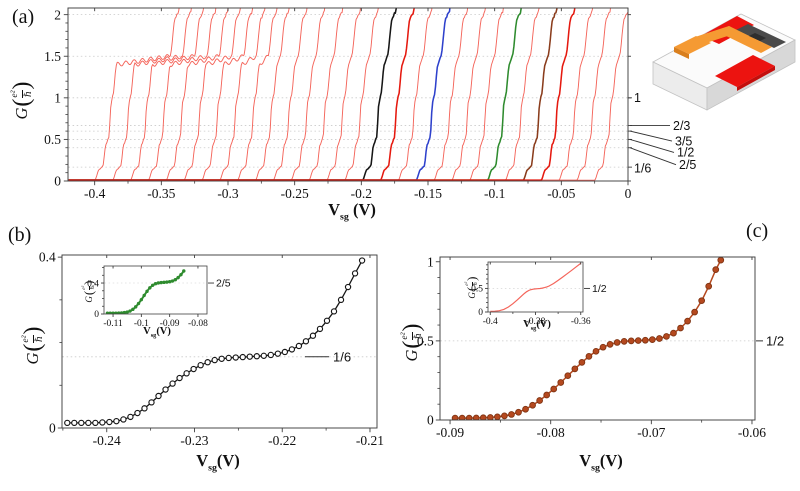 This screenshot has height=491, width=800. I want to click on plateau-fraction-label: 2/5, so click(223, 284).